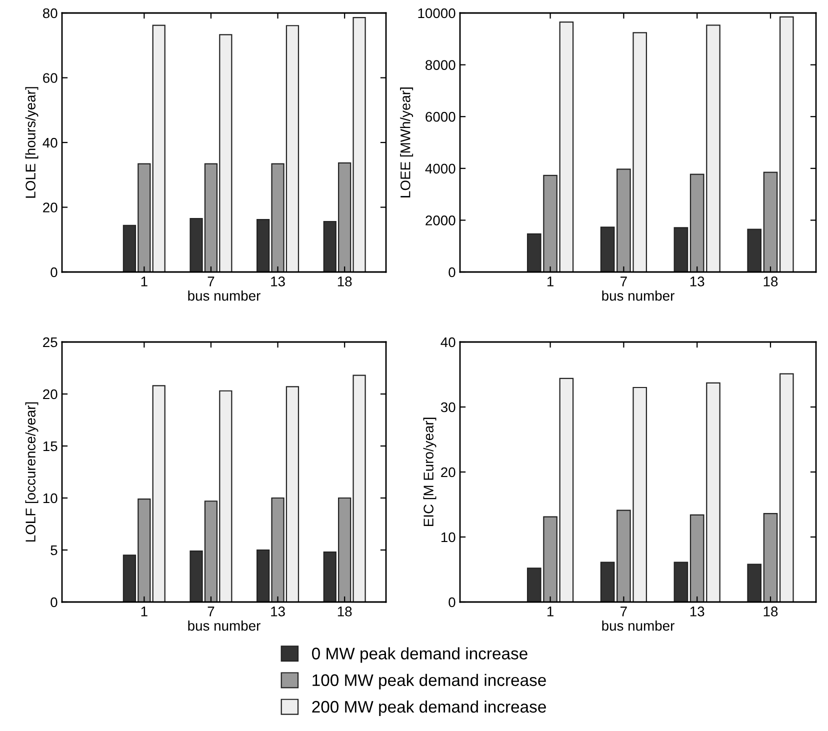 The image size is (828, 731). Describe the element at coordinates (440, 169) in the screenshot. I see `y-tick-label: 4000` at that location.